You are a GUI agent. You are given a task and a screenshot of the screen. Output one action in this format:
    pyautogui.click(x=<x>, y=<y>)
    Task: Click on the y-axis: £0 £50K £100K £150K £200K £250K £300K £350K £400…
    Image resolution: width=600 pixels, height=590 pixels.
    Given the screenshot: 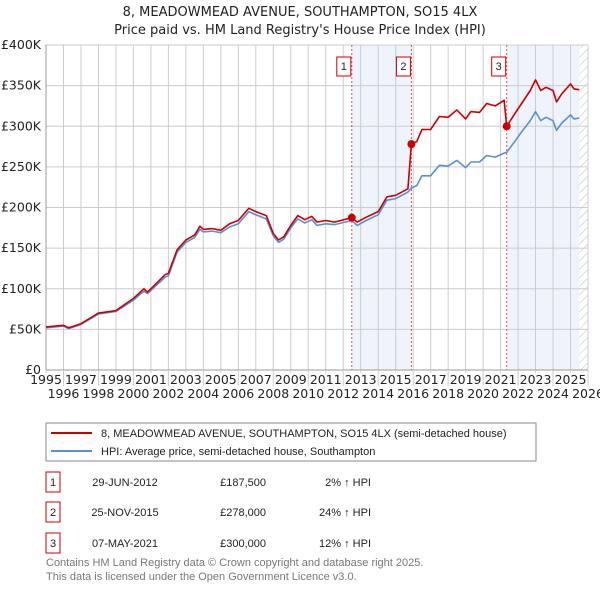 What is the action you would take?
    pyautogui.click(x=21, y=207)
    